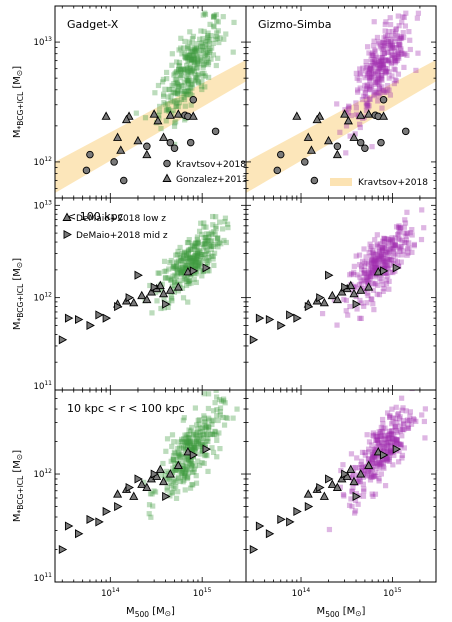 The image size is (452, 622). Describe the element at coordinates (18, 102) in the screenshot. I see `y-axis-label: M*BCG+ICL [M⊙]` at that location.